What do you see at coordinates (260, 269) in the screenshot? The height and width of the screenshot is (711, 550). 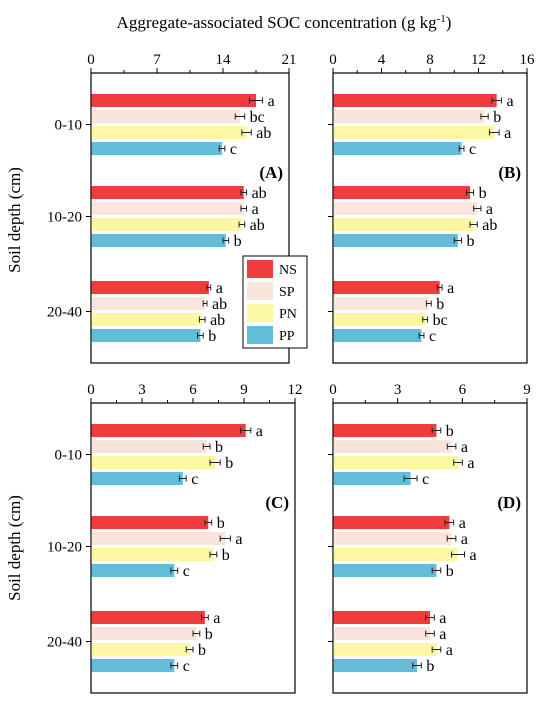 I see `legend-swatch-ns` at bounding box center [260, 269].